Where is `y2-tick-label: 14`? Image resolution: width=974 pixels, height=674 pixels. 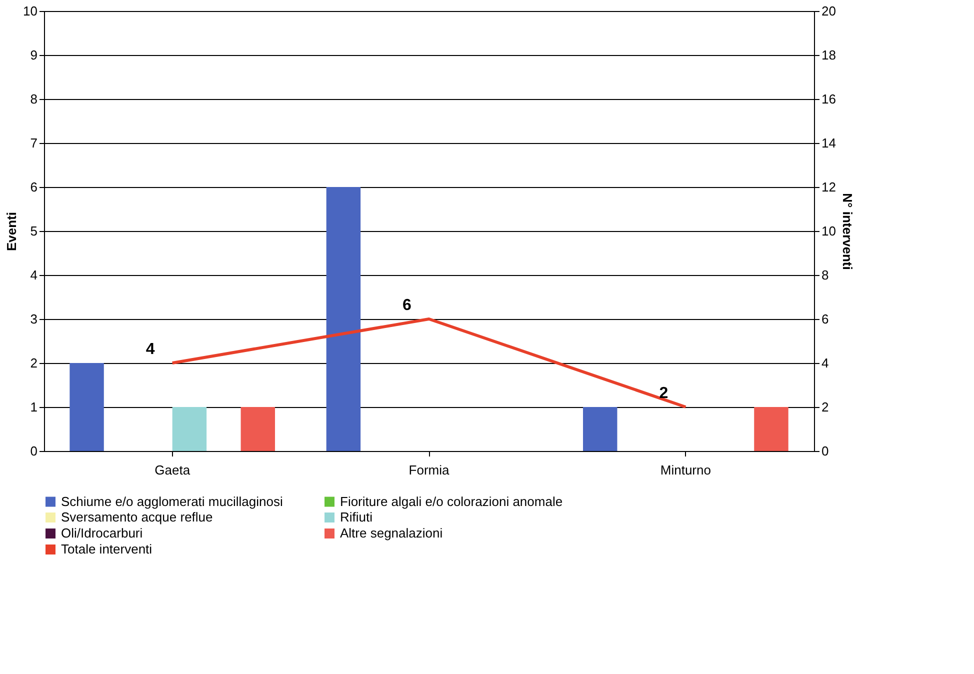
y2-tick-label: 14 is located at coordinates (829, 143).